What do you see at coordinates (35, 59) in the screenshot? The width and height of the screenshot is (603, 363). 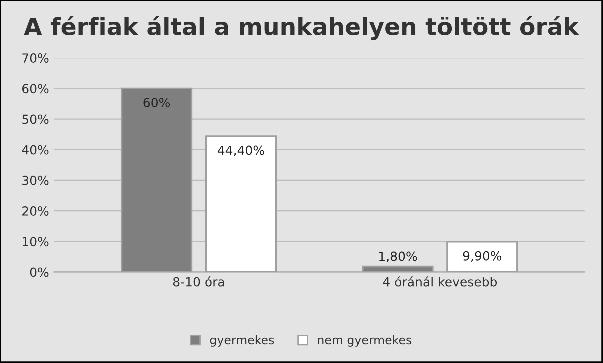 I see `y-tick-label: 70%` at bounding box center [35, 59].